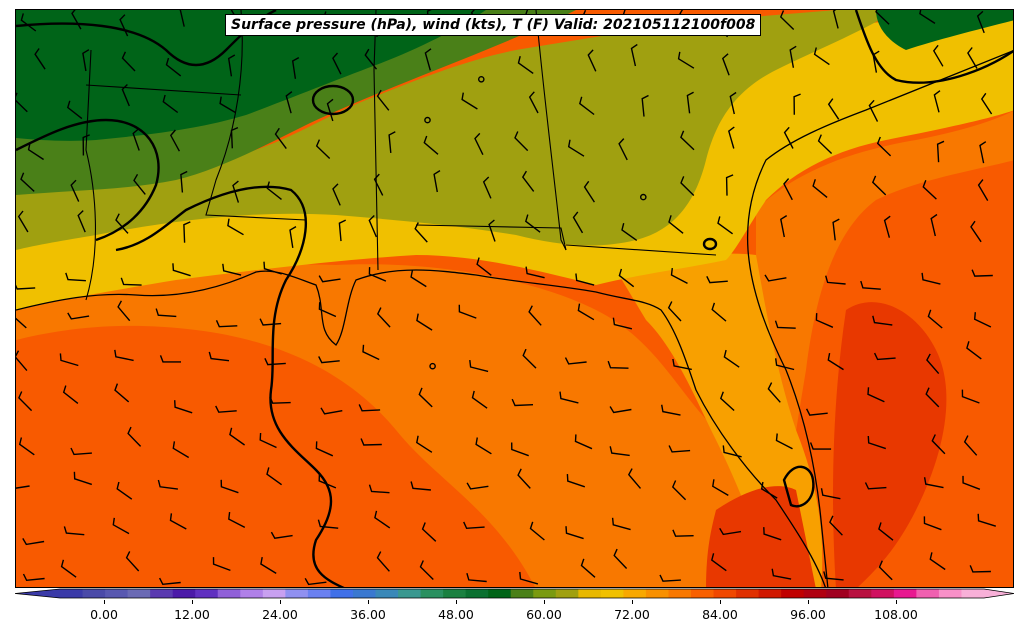 This screenshot has height=633, width=1022. Describe the element at coordinates (890, 444) in the screenshot. I see `temp-band-red-se` at that location.